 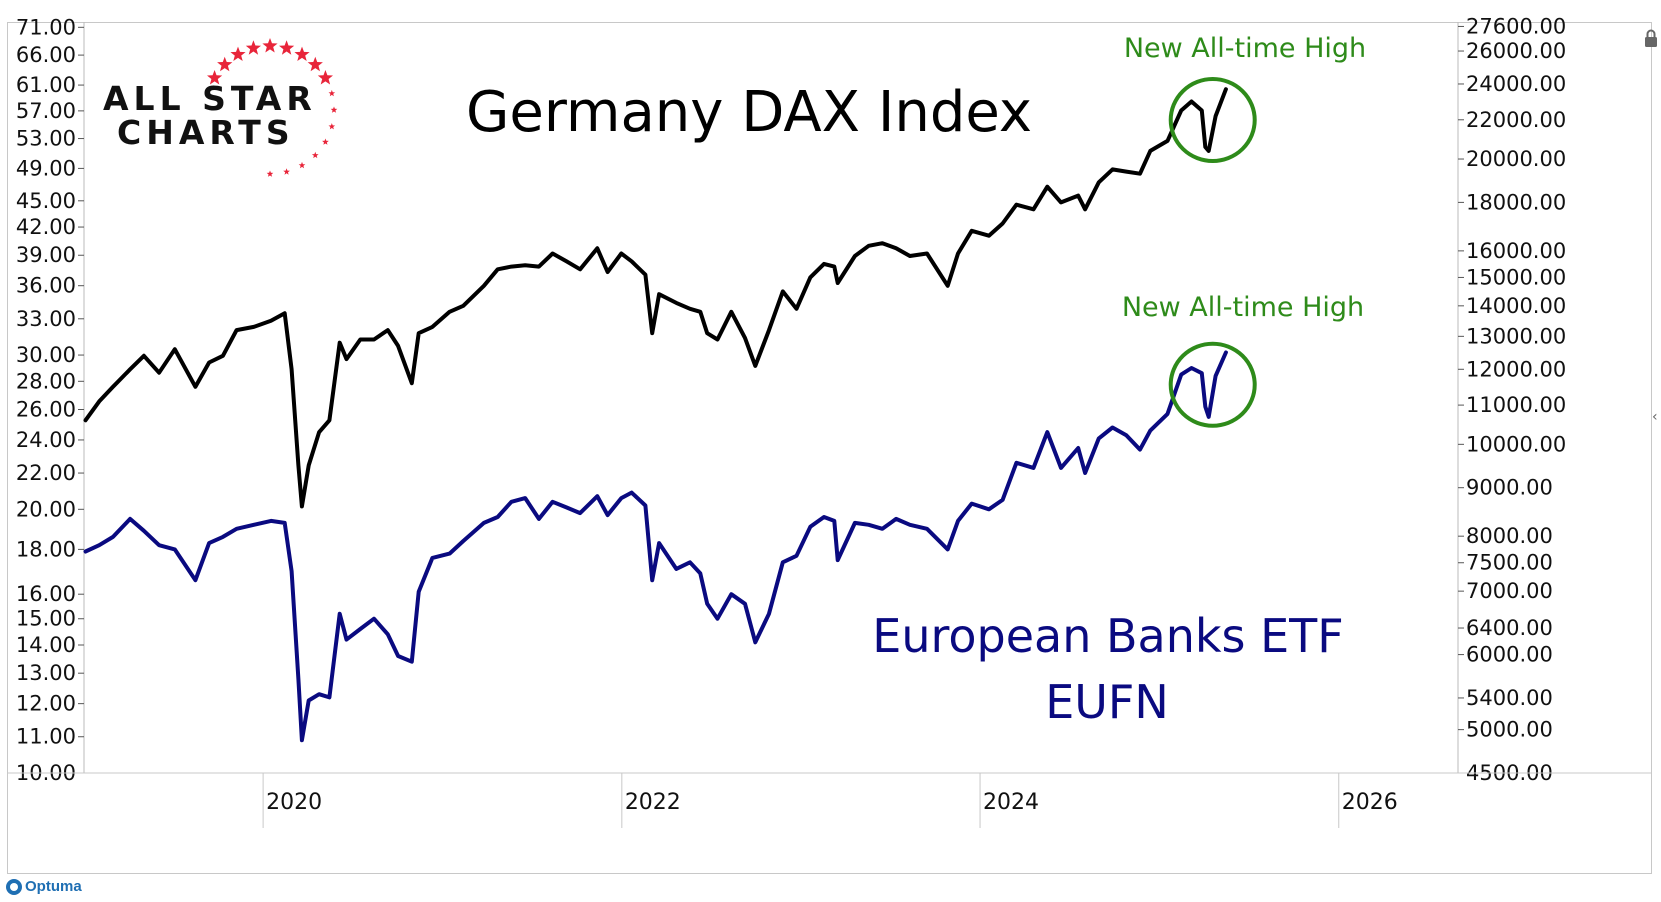 I want to click on x-tick-label: 2024, so click(x=1011, y=802).